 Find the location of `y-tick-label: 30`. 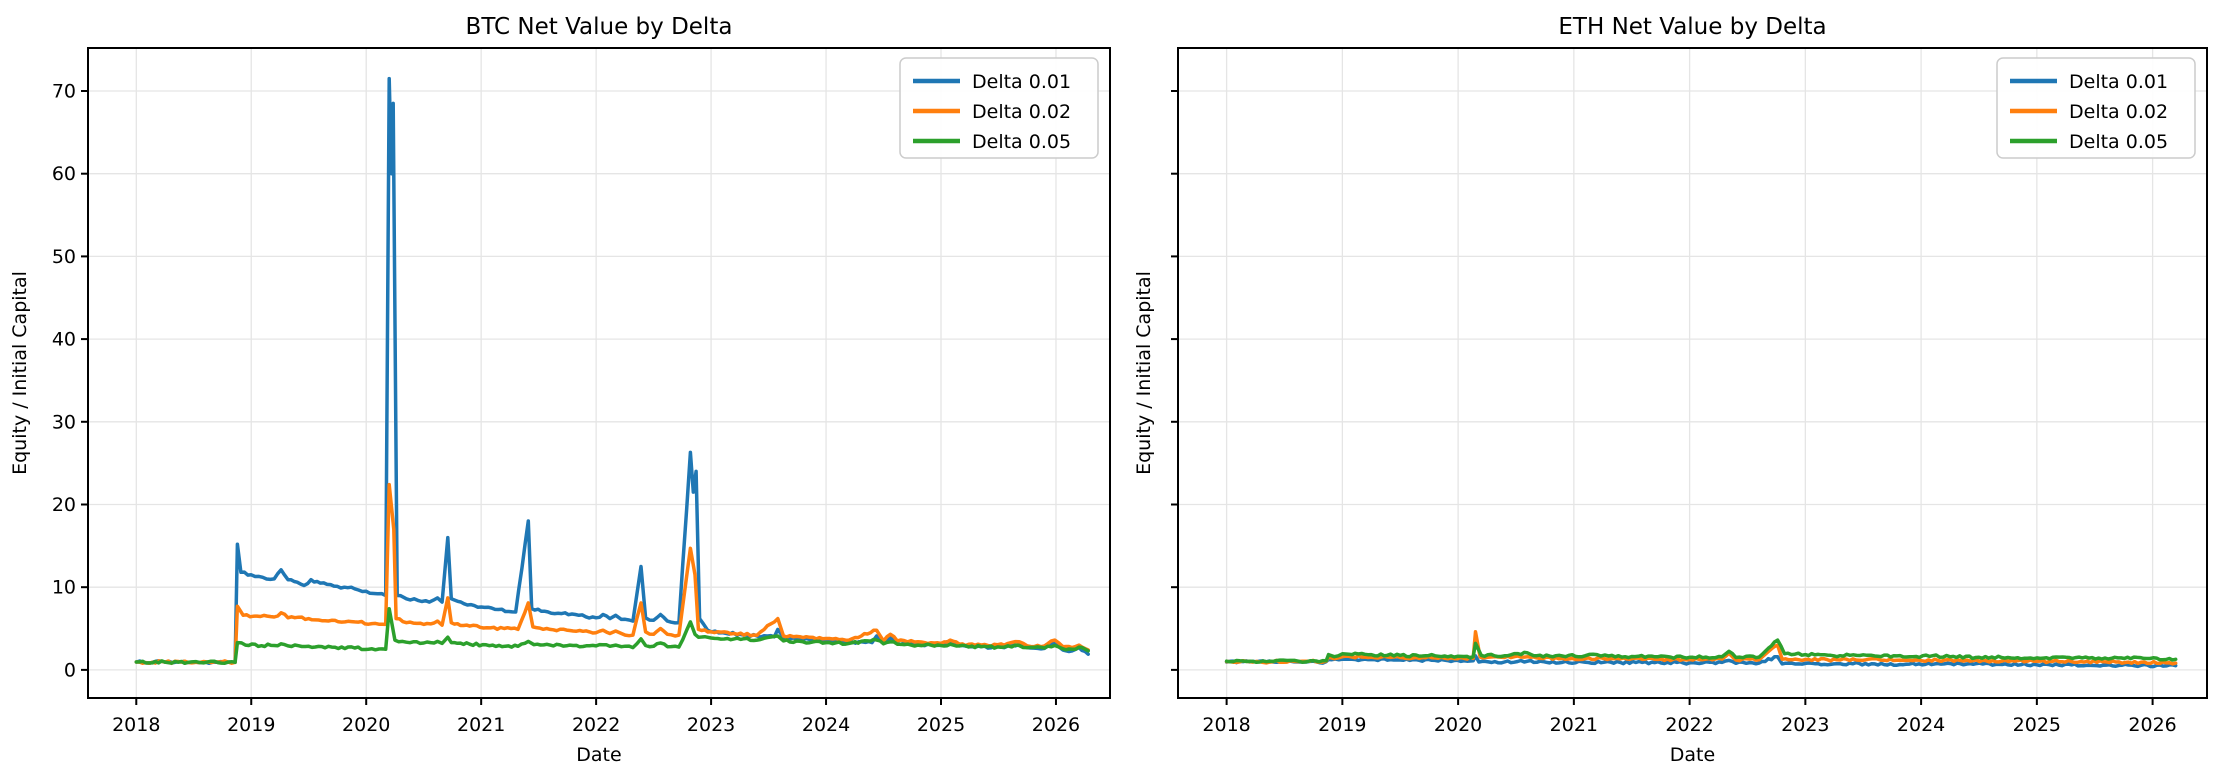

y-tick-label: 30 is located at coordinates (64, 422).